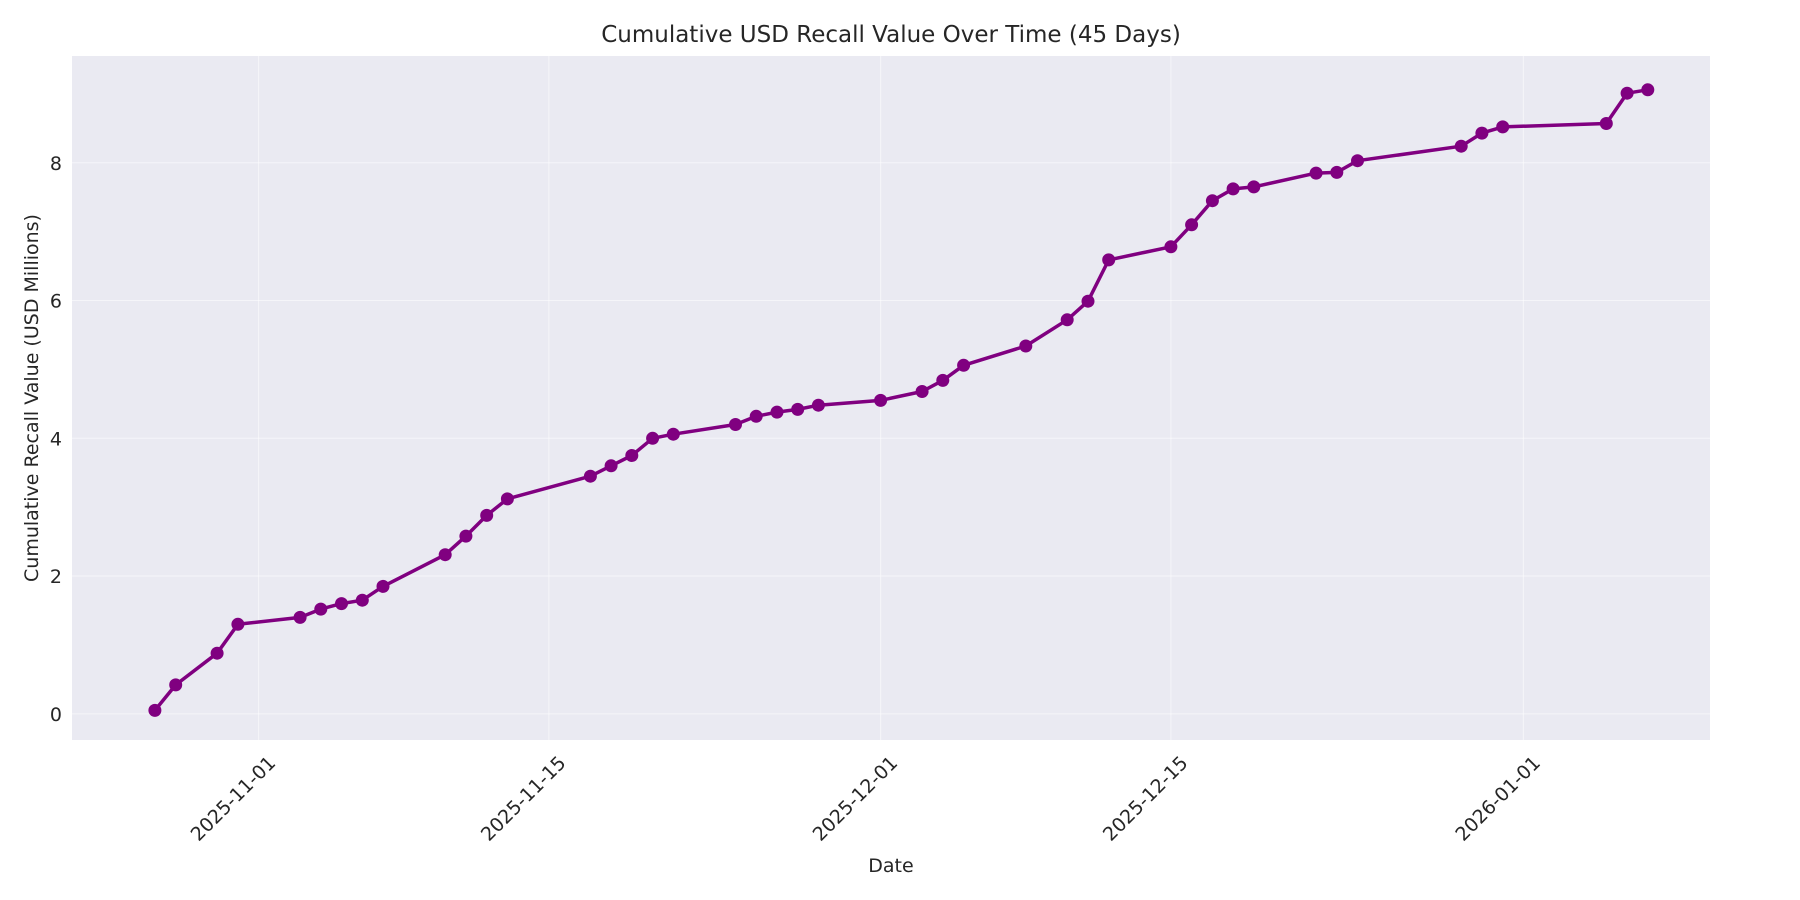 This screenshot has height=900, width=1800. Describe the element at coordinates (56, 164) in the screenshot. I see `y-tick-label: 8` at that location.